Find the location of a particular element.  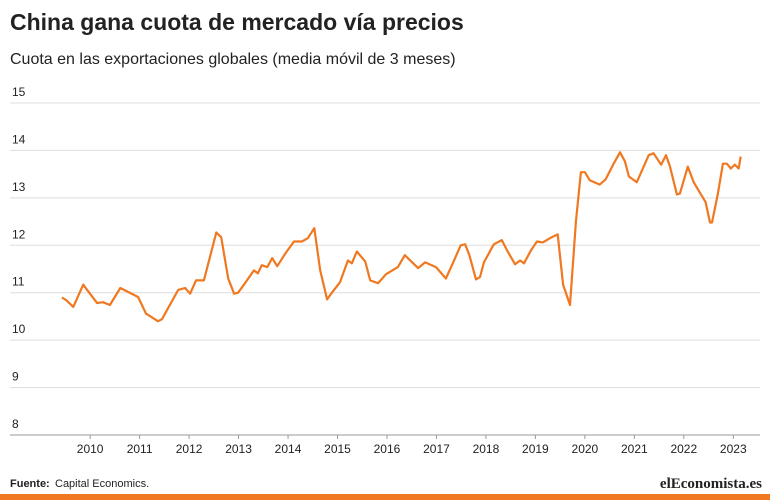

x-tick-label: 2020 is located at coordinates (585, 449).